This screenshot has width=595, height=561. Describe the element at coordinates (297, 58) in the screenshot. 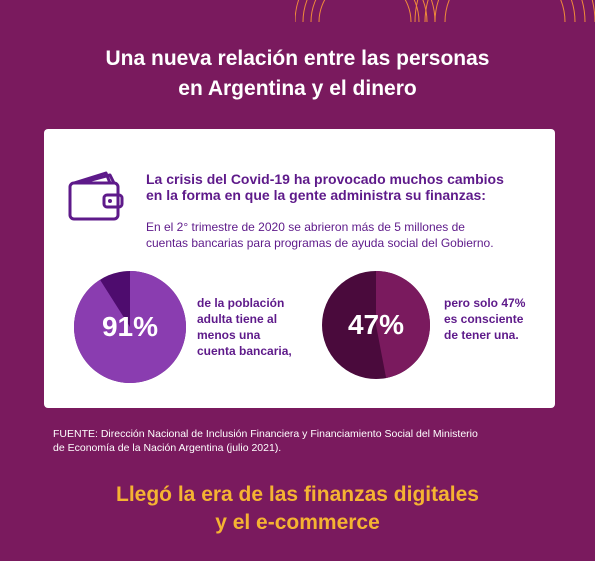

I see `title-line-1: Una nueva relación entre las personas` at that location.